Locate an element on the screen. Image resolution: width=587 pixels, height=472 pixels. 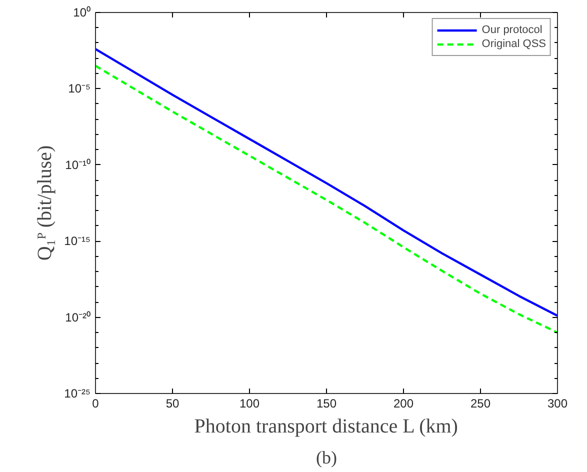
text: (b) is located at coordinates (327, 458).